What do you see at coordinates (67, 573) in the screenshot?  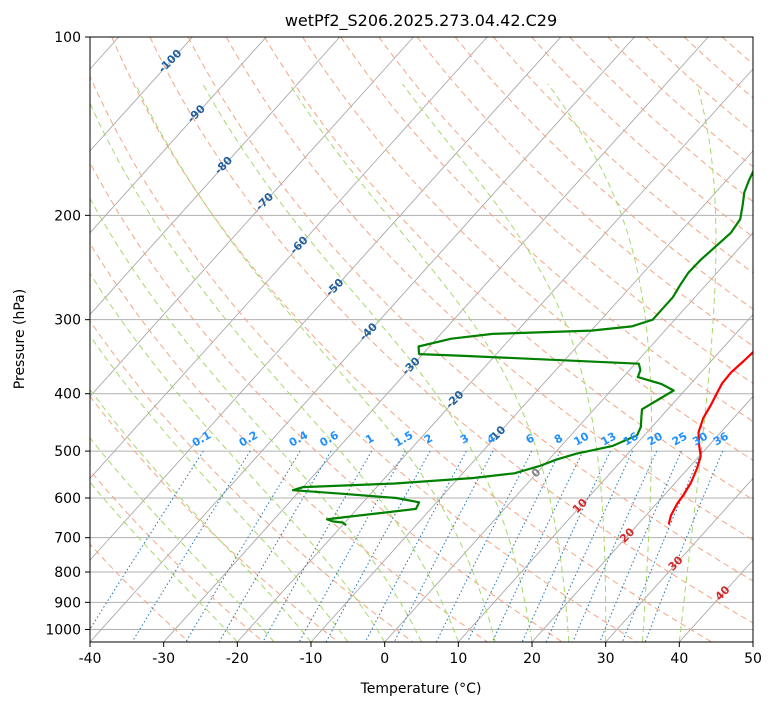 I see `y-tick-label: 800` at bounding box center [67, 573].